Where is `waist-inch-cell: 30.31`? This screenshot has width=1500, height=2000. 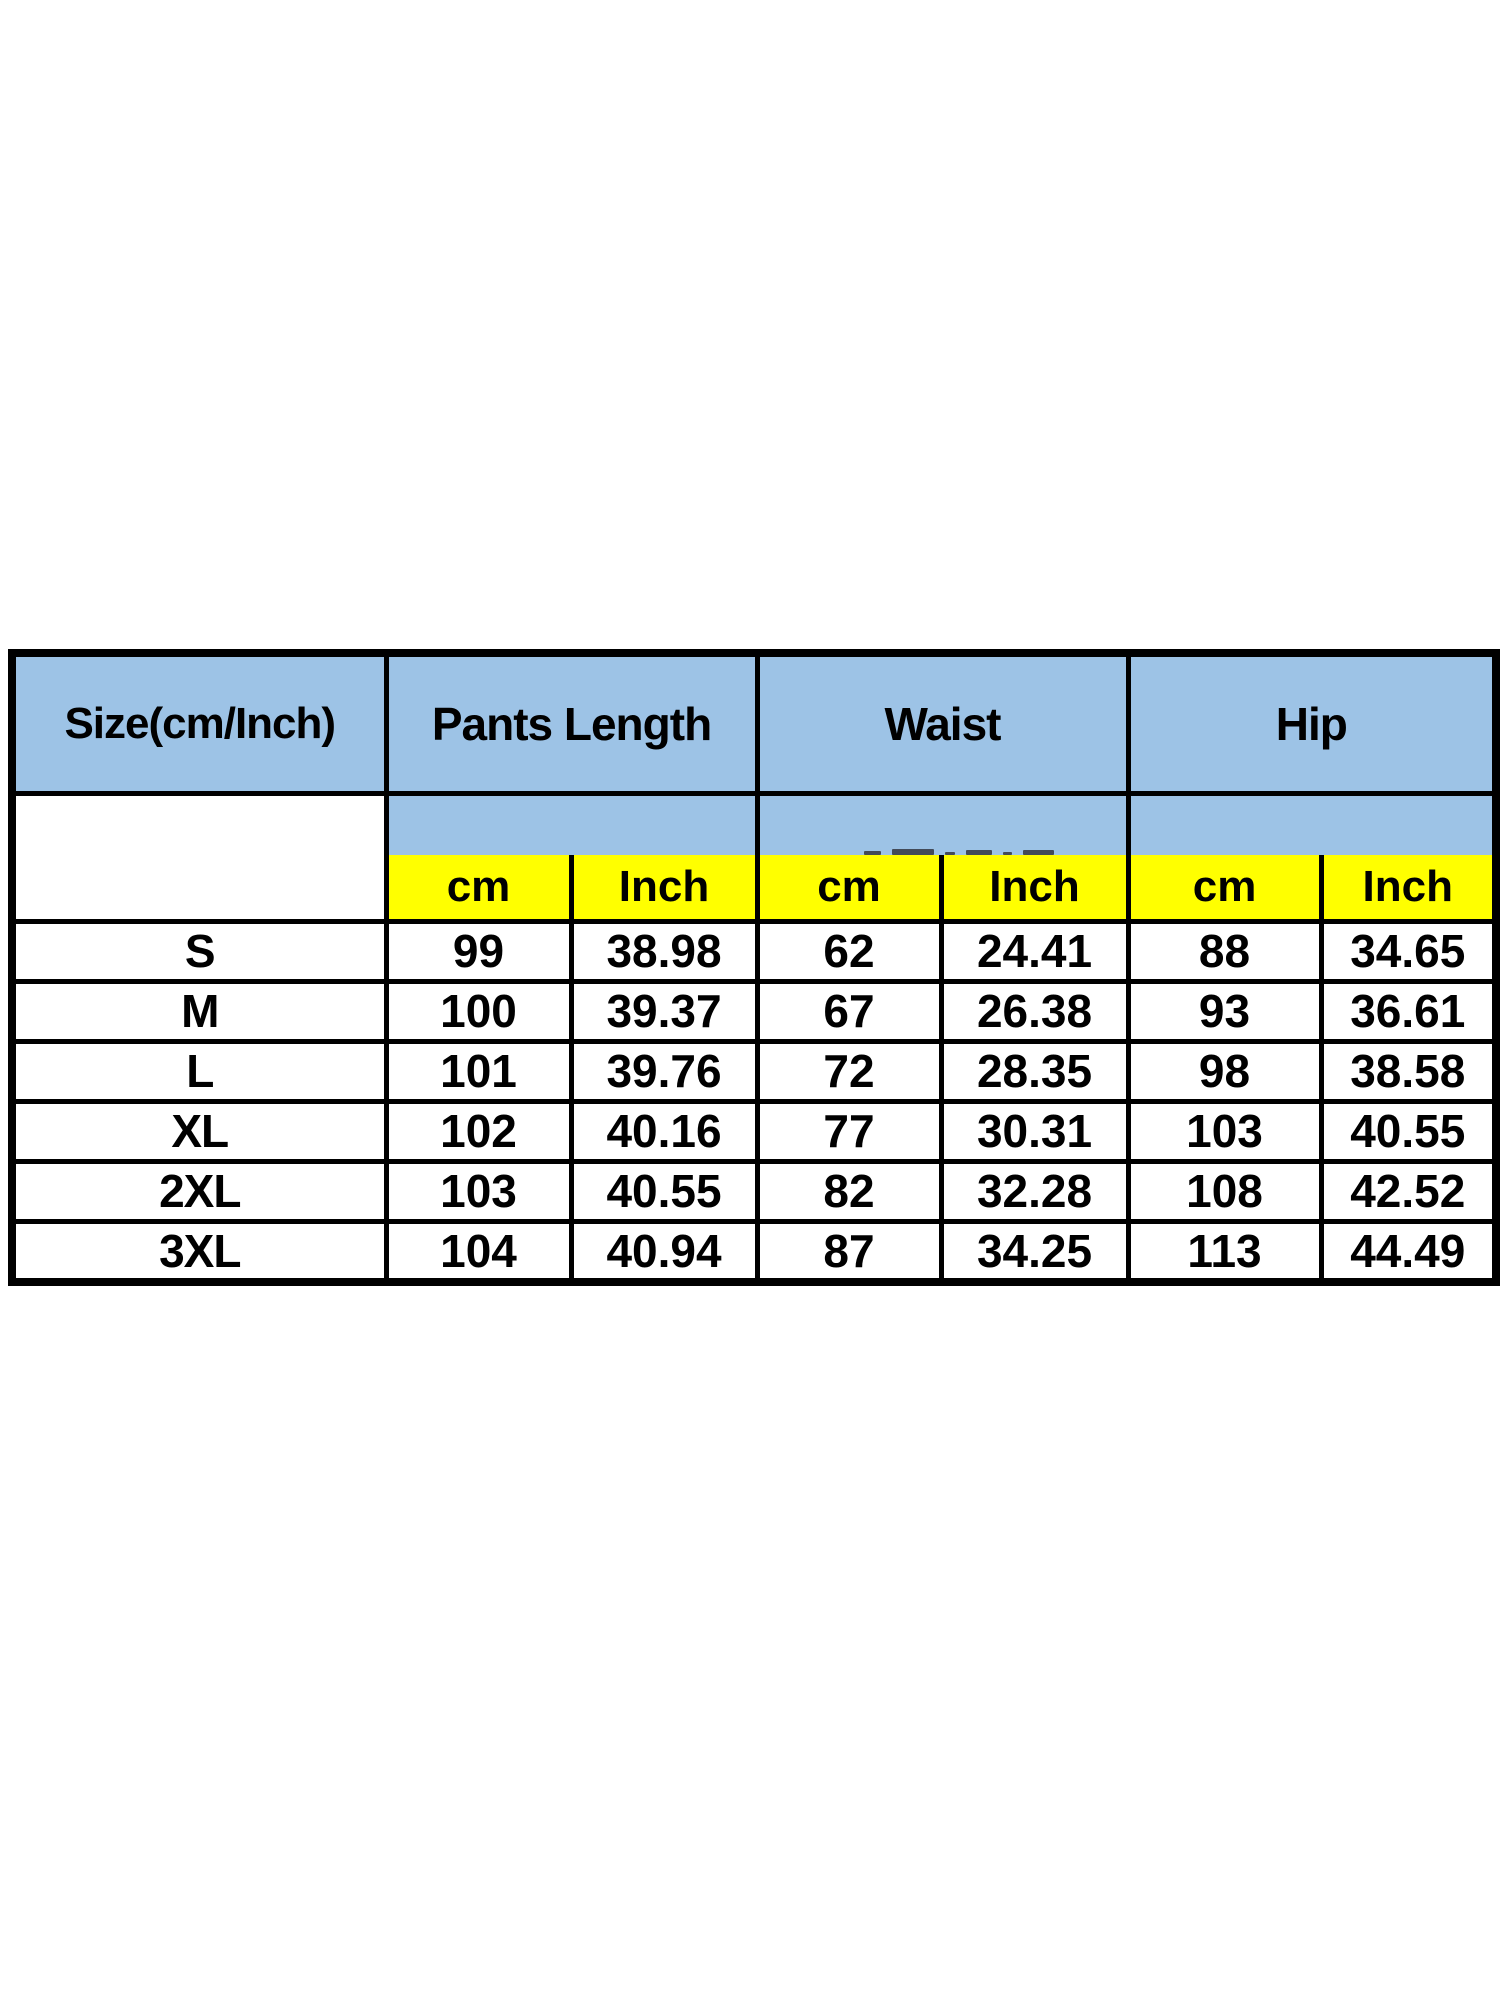 waist-inch-cell: 30.31 is located at coordinates (1034, 1131).